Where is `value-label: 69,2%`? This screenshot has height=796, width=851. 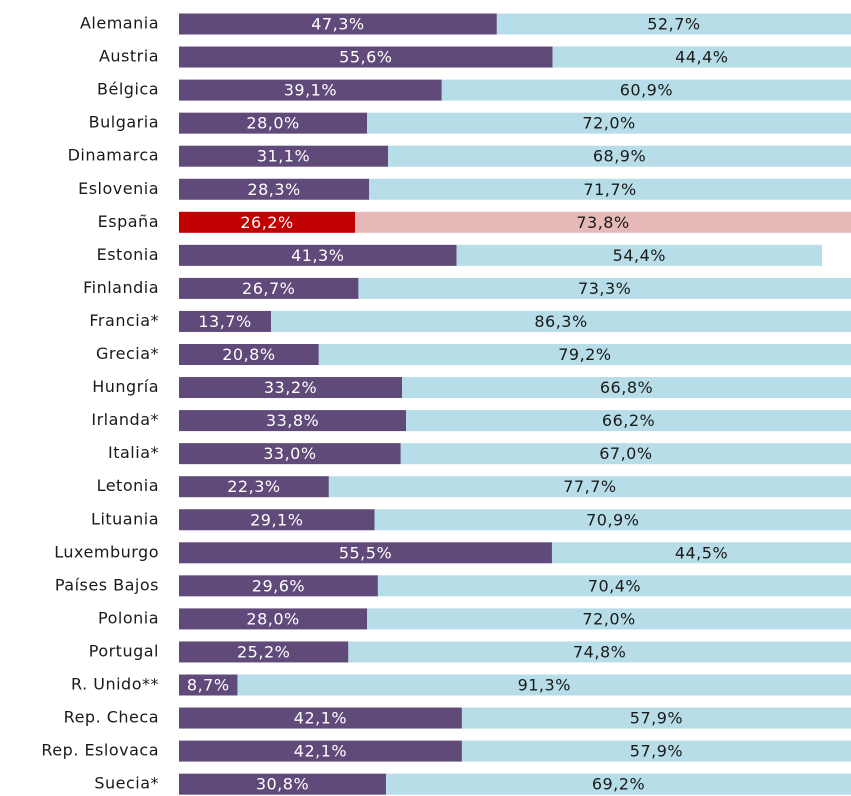 value-label: 69,2% is located at coordinates (618, 784).